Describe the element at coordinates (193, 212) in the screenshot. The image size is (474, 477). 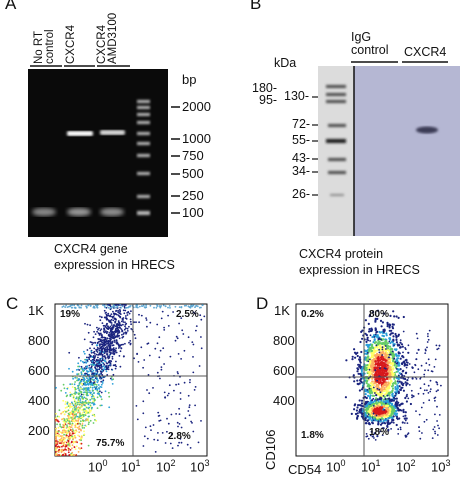
I see `marker-100: 100` at that location.